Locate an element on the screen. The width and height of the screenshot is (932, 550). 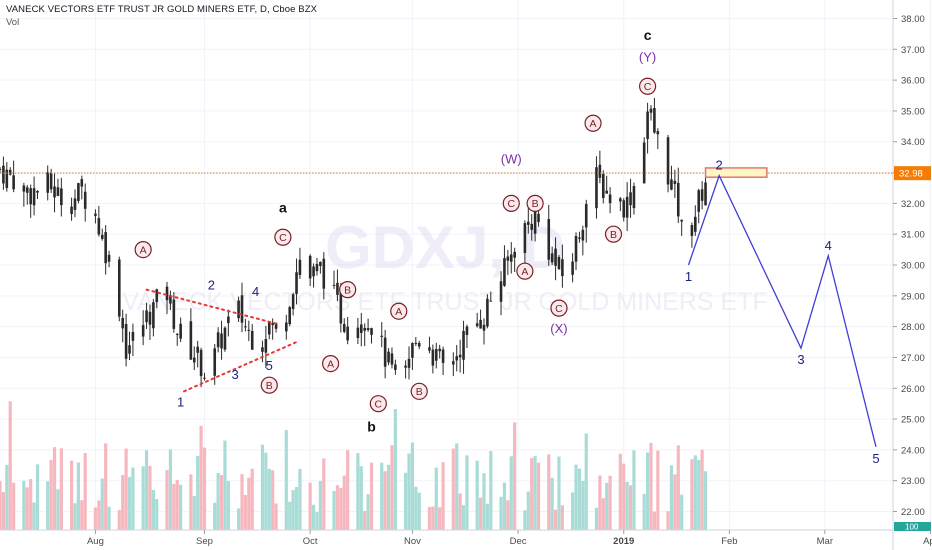
time-axis: AugSepOctNovDec2019FebMarAprMay is located at coordinates (466, 538).